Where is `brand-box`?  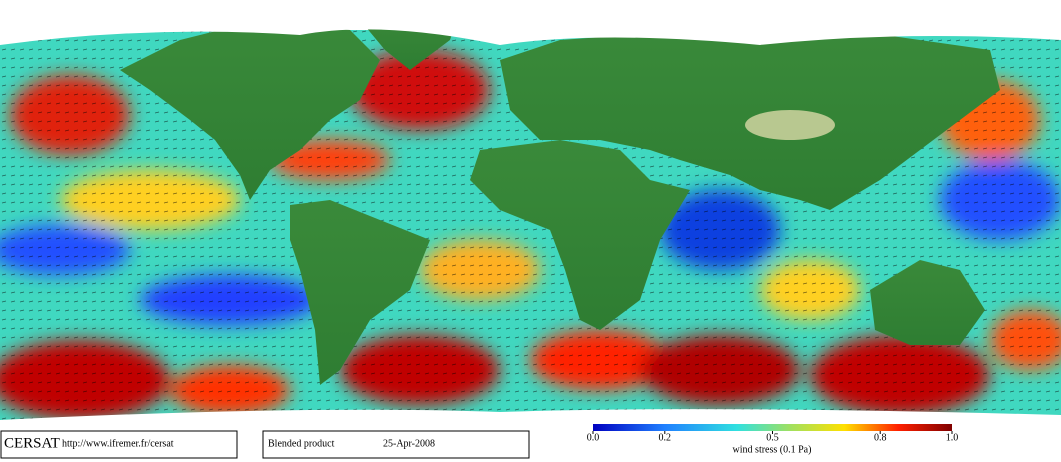
brand-box is located at coordinates (119, 444).